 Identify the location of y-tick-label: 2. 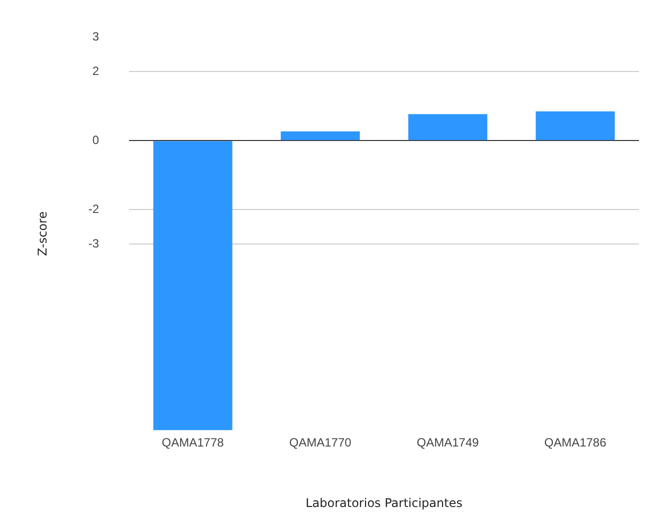
(96, 71).